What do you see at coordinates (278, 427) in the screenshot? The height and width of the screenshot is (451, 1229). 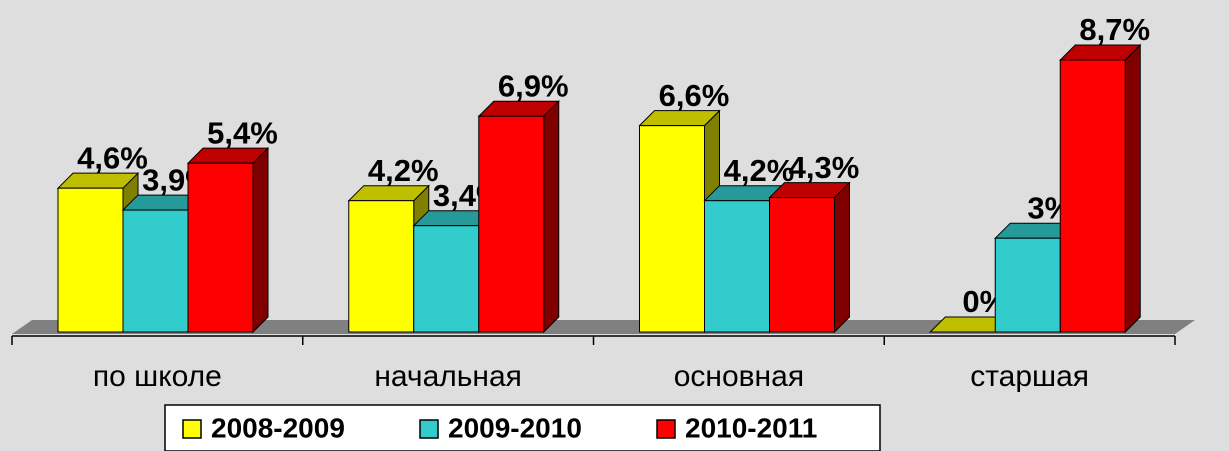 I see `legend-label: 2008-2009` at bounding box center [278, 427].